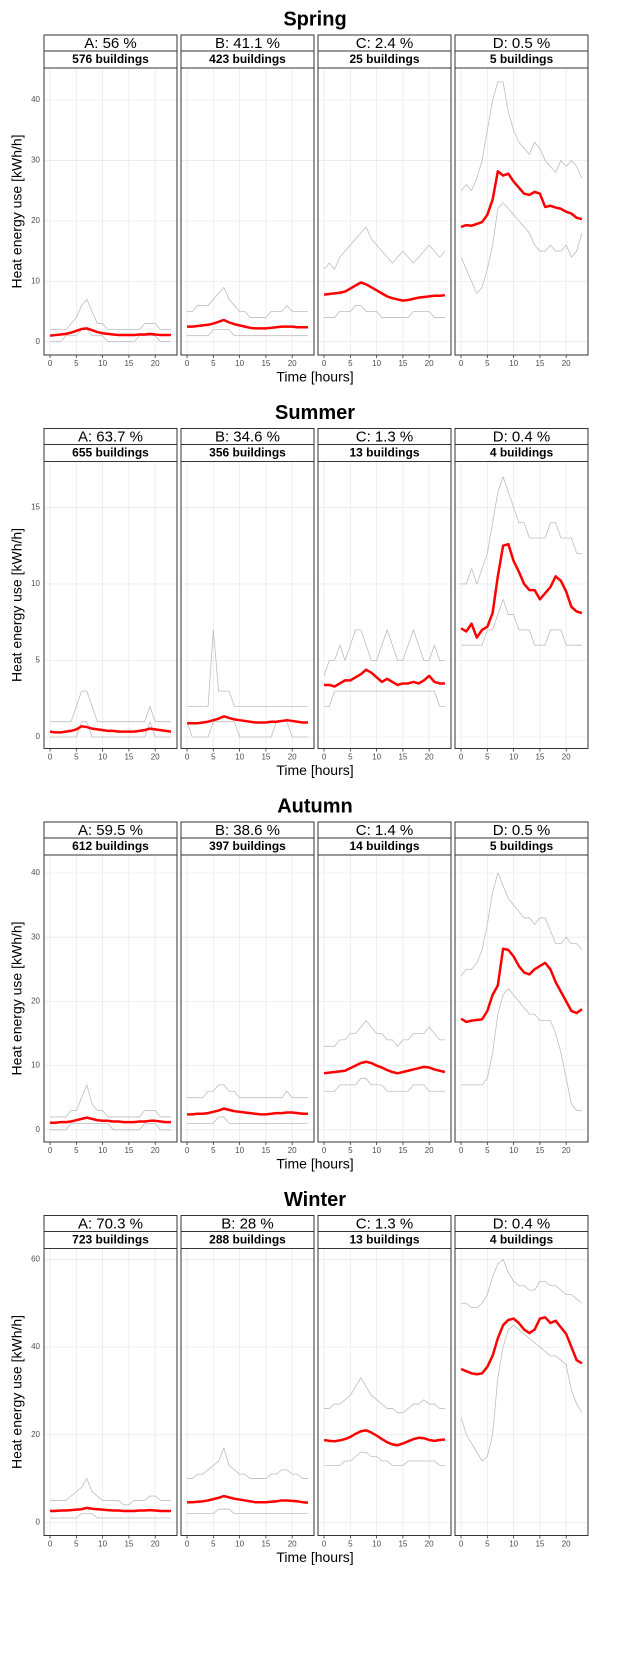  I want to click on facet-sublabel: 397 buildings, so click(247, 846).